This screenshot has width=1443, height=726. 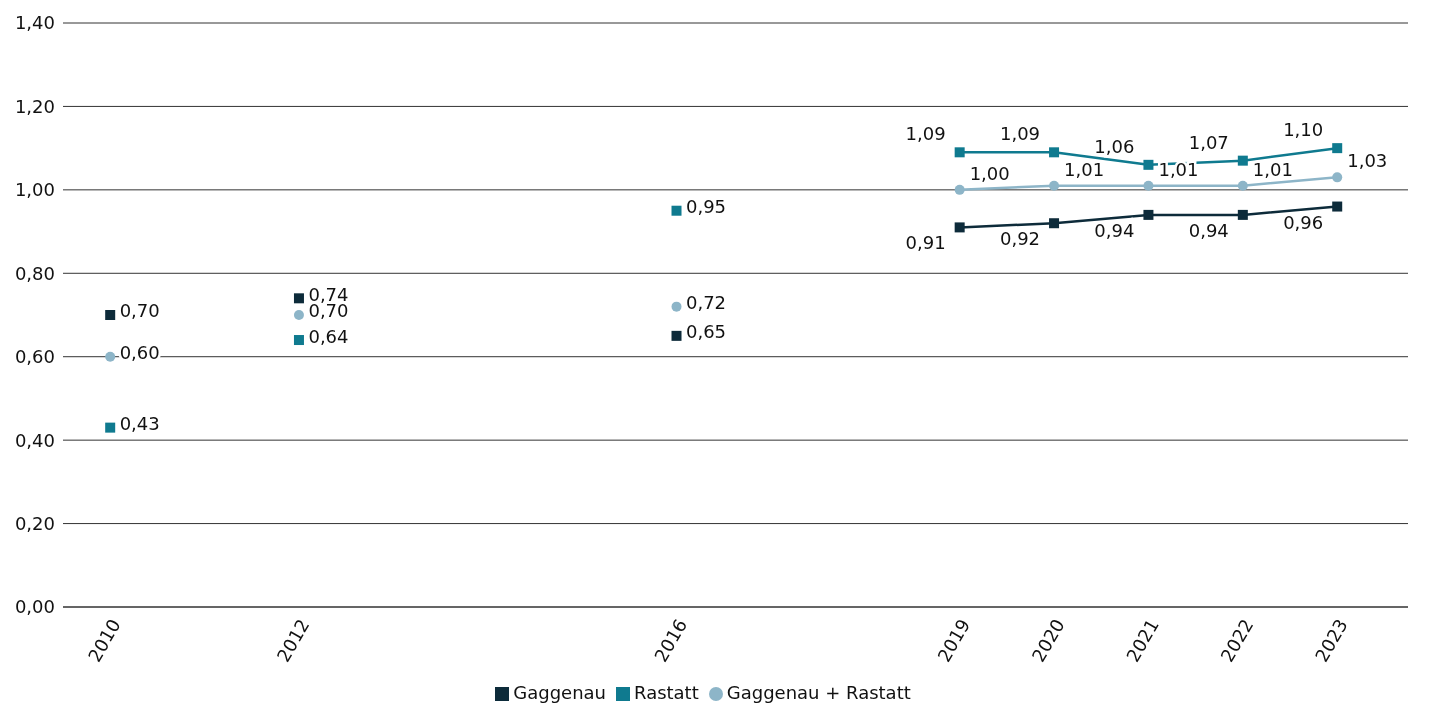 I want to click on data-label: 0,74, so click(x=328, y=294).